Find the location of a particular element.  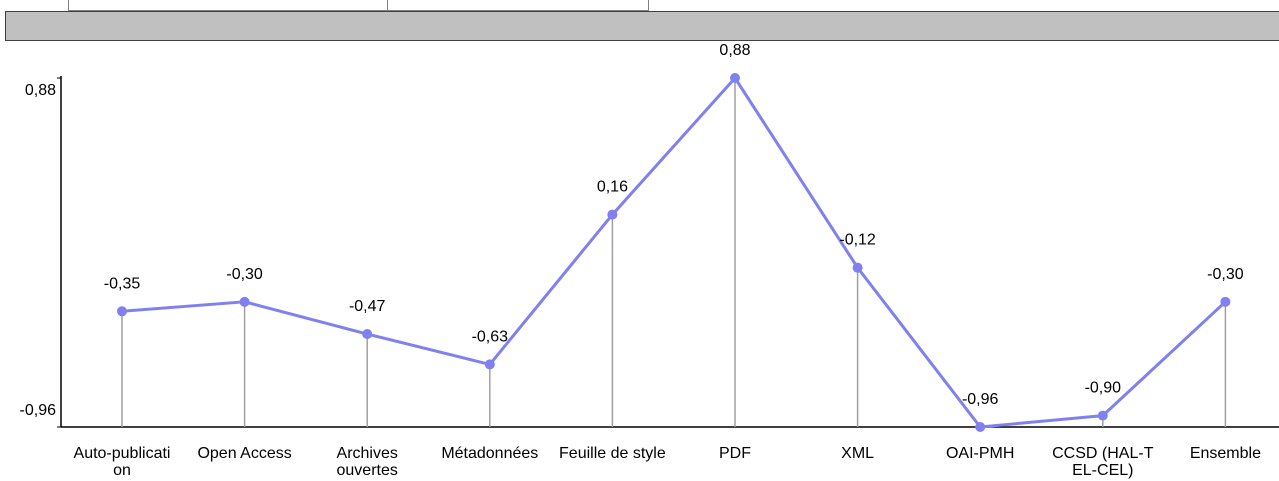

data-label: 0,16 is located at coordinates (612, 187).